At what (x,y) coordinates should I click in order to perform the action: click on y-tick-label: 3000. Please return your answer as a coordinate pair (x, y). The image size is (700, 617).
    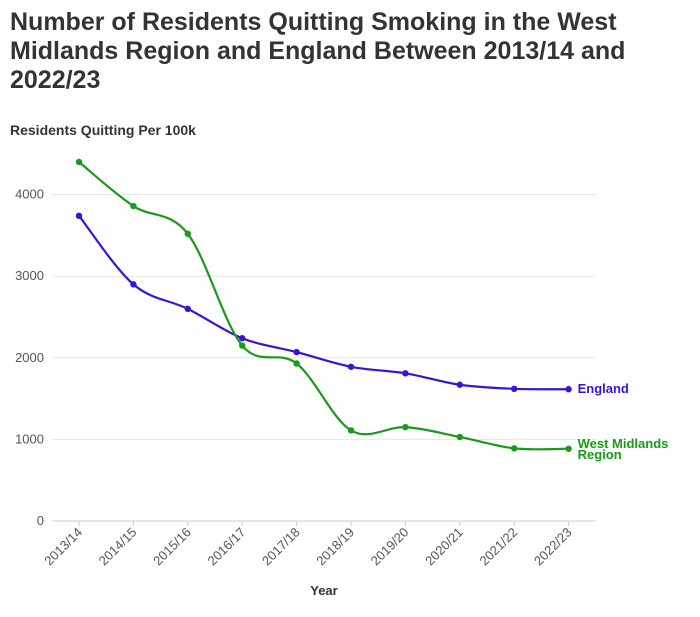
    Looking at the image, I should click on (29, 275).